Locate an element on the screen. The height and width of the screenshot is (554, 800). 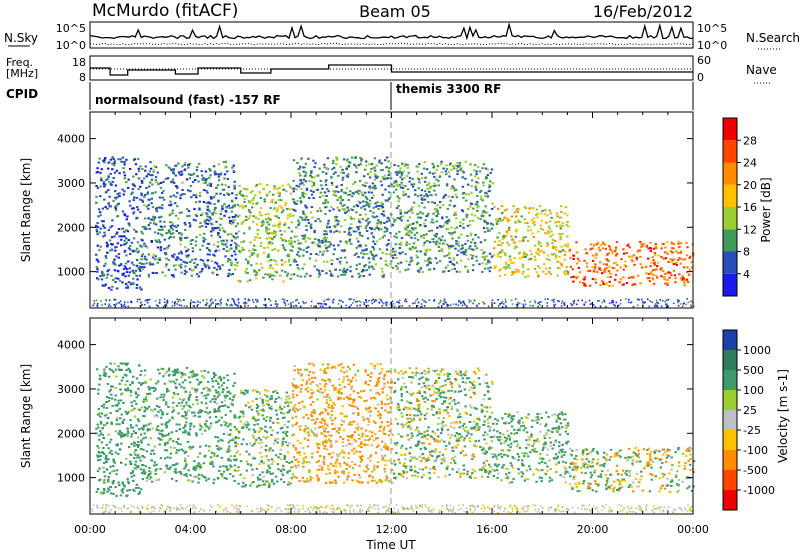
power-colorbar-label: Power [dB] is located at coordinates (766, 209).